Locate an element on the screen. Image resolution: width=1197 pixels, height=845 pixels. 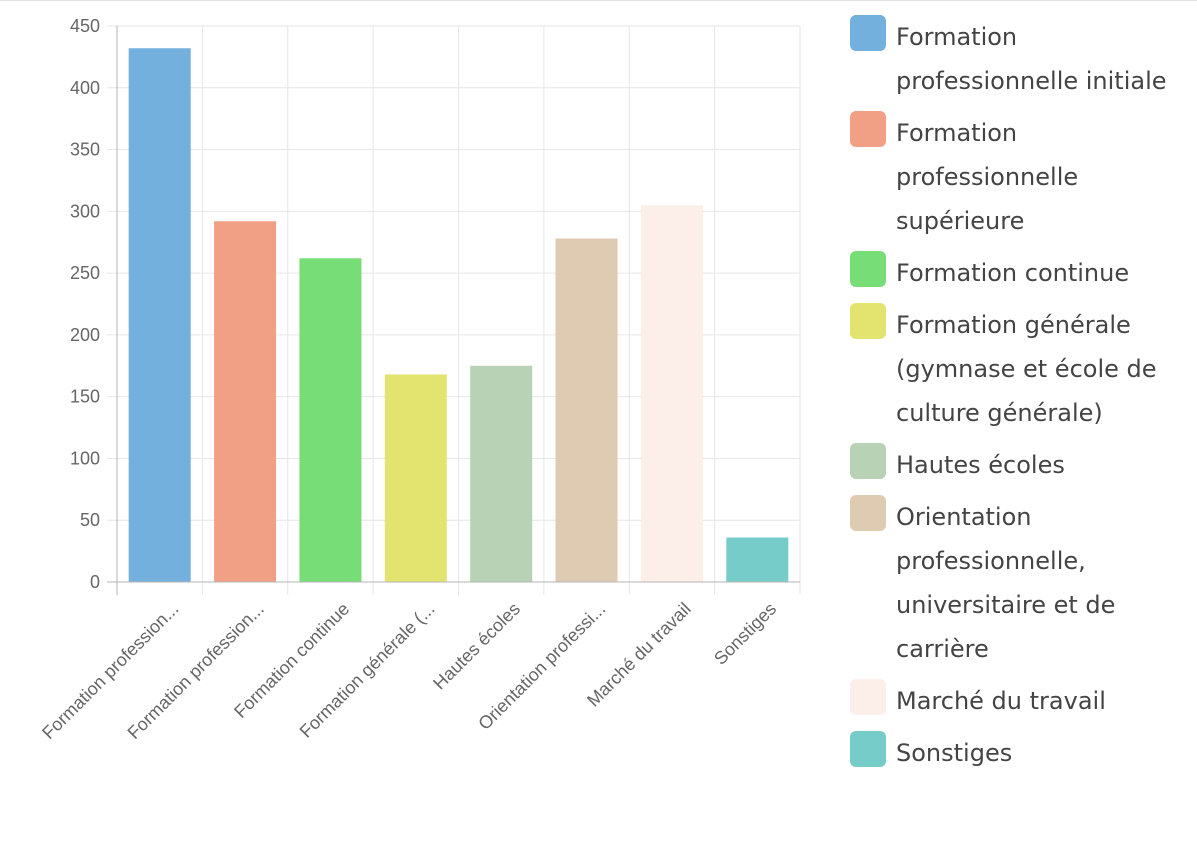
legend-item: Formation continue is located at coordinates (1022, 273).